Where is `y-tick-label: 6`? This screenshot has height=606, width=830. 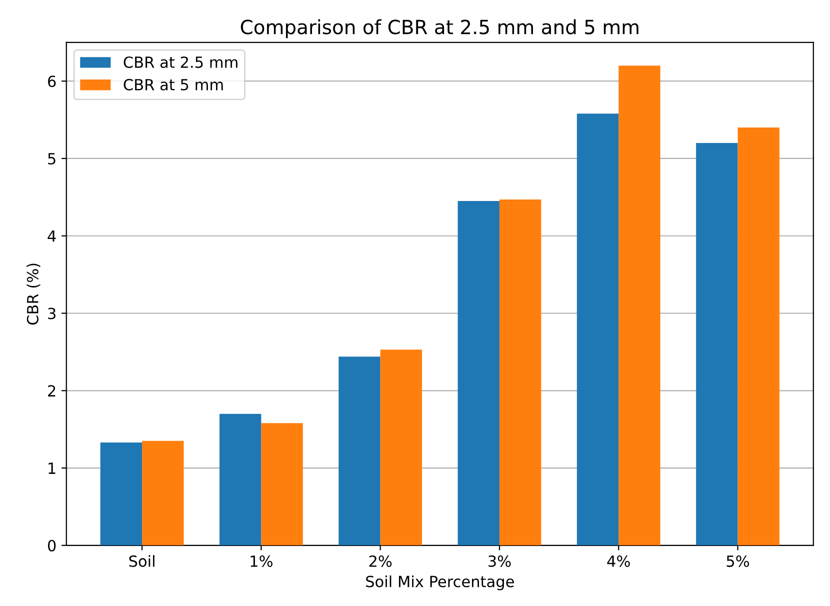 y-tick-label: 6 is located at coordinates (52, 82).